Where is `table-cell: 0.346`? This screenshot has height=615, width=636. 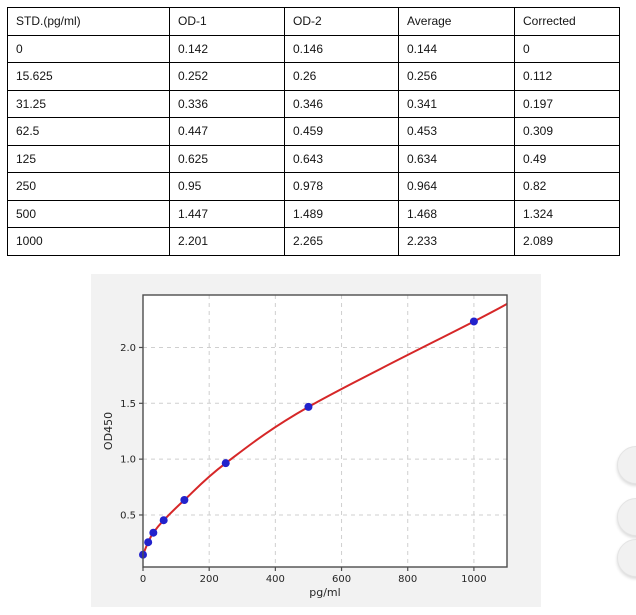
table-cell: 0.346 is located at coordinates (341, 103).